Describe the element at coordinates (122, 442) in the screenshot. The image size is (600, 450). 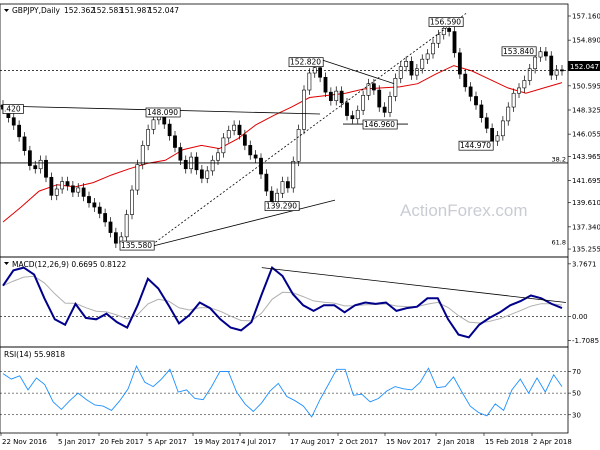
I see `x-tick-label: 20 Feb 2017` at that location.